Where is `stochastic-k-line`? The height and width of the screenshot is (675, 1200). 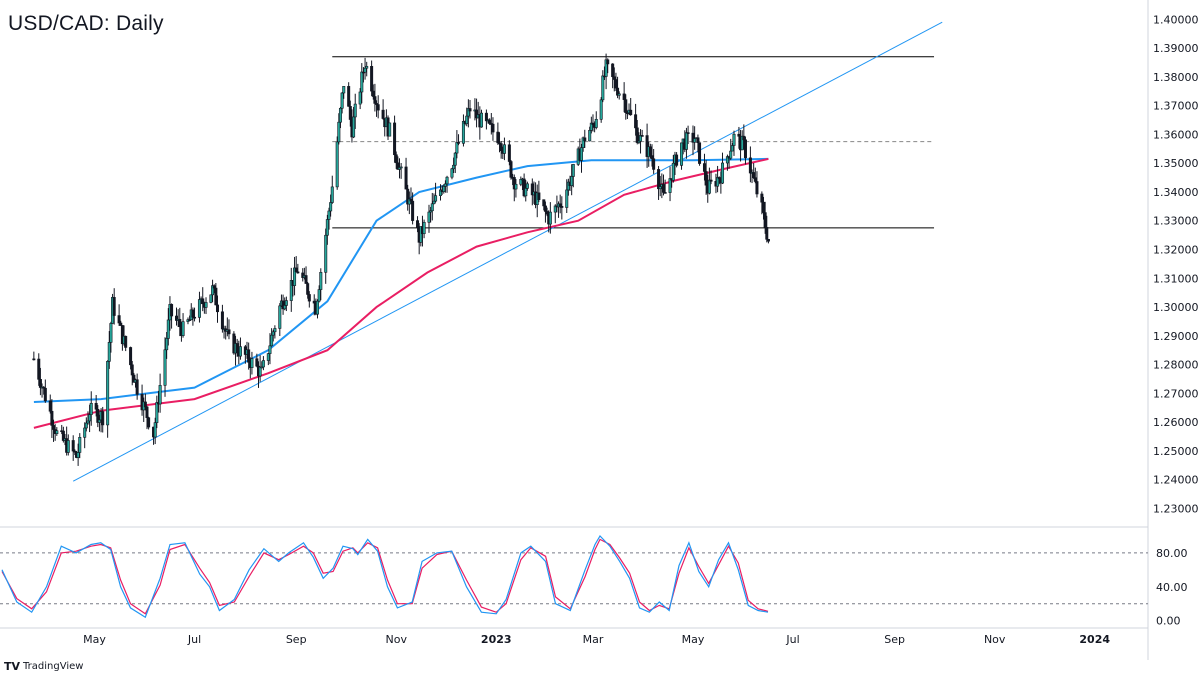 stochastic-k-line is located at coordinates (385, 577).